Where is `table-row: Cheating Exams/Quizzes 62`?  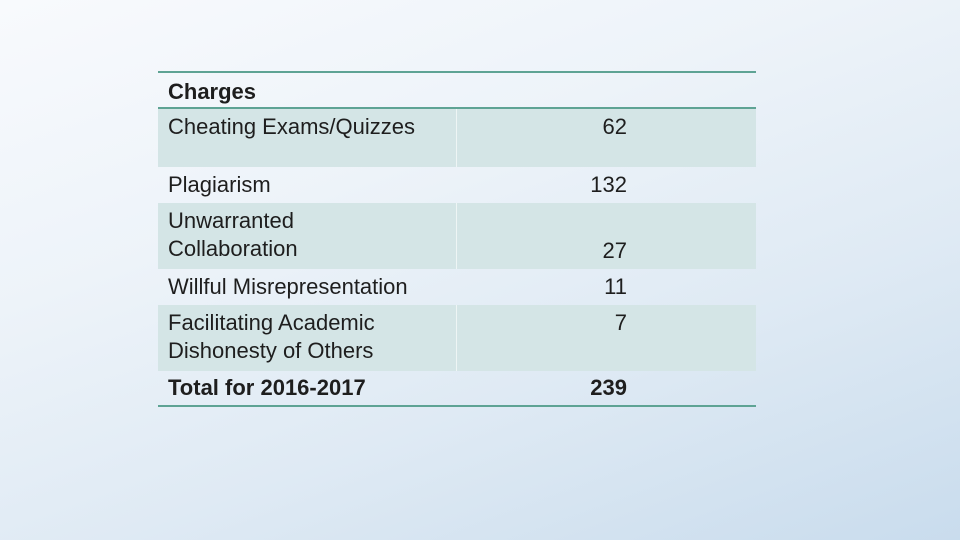
table-row: Cheating Exams/Quizzes 62 is located at coordinates (457, 138).